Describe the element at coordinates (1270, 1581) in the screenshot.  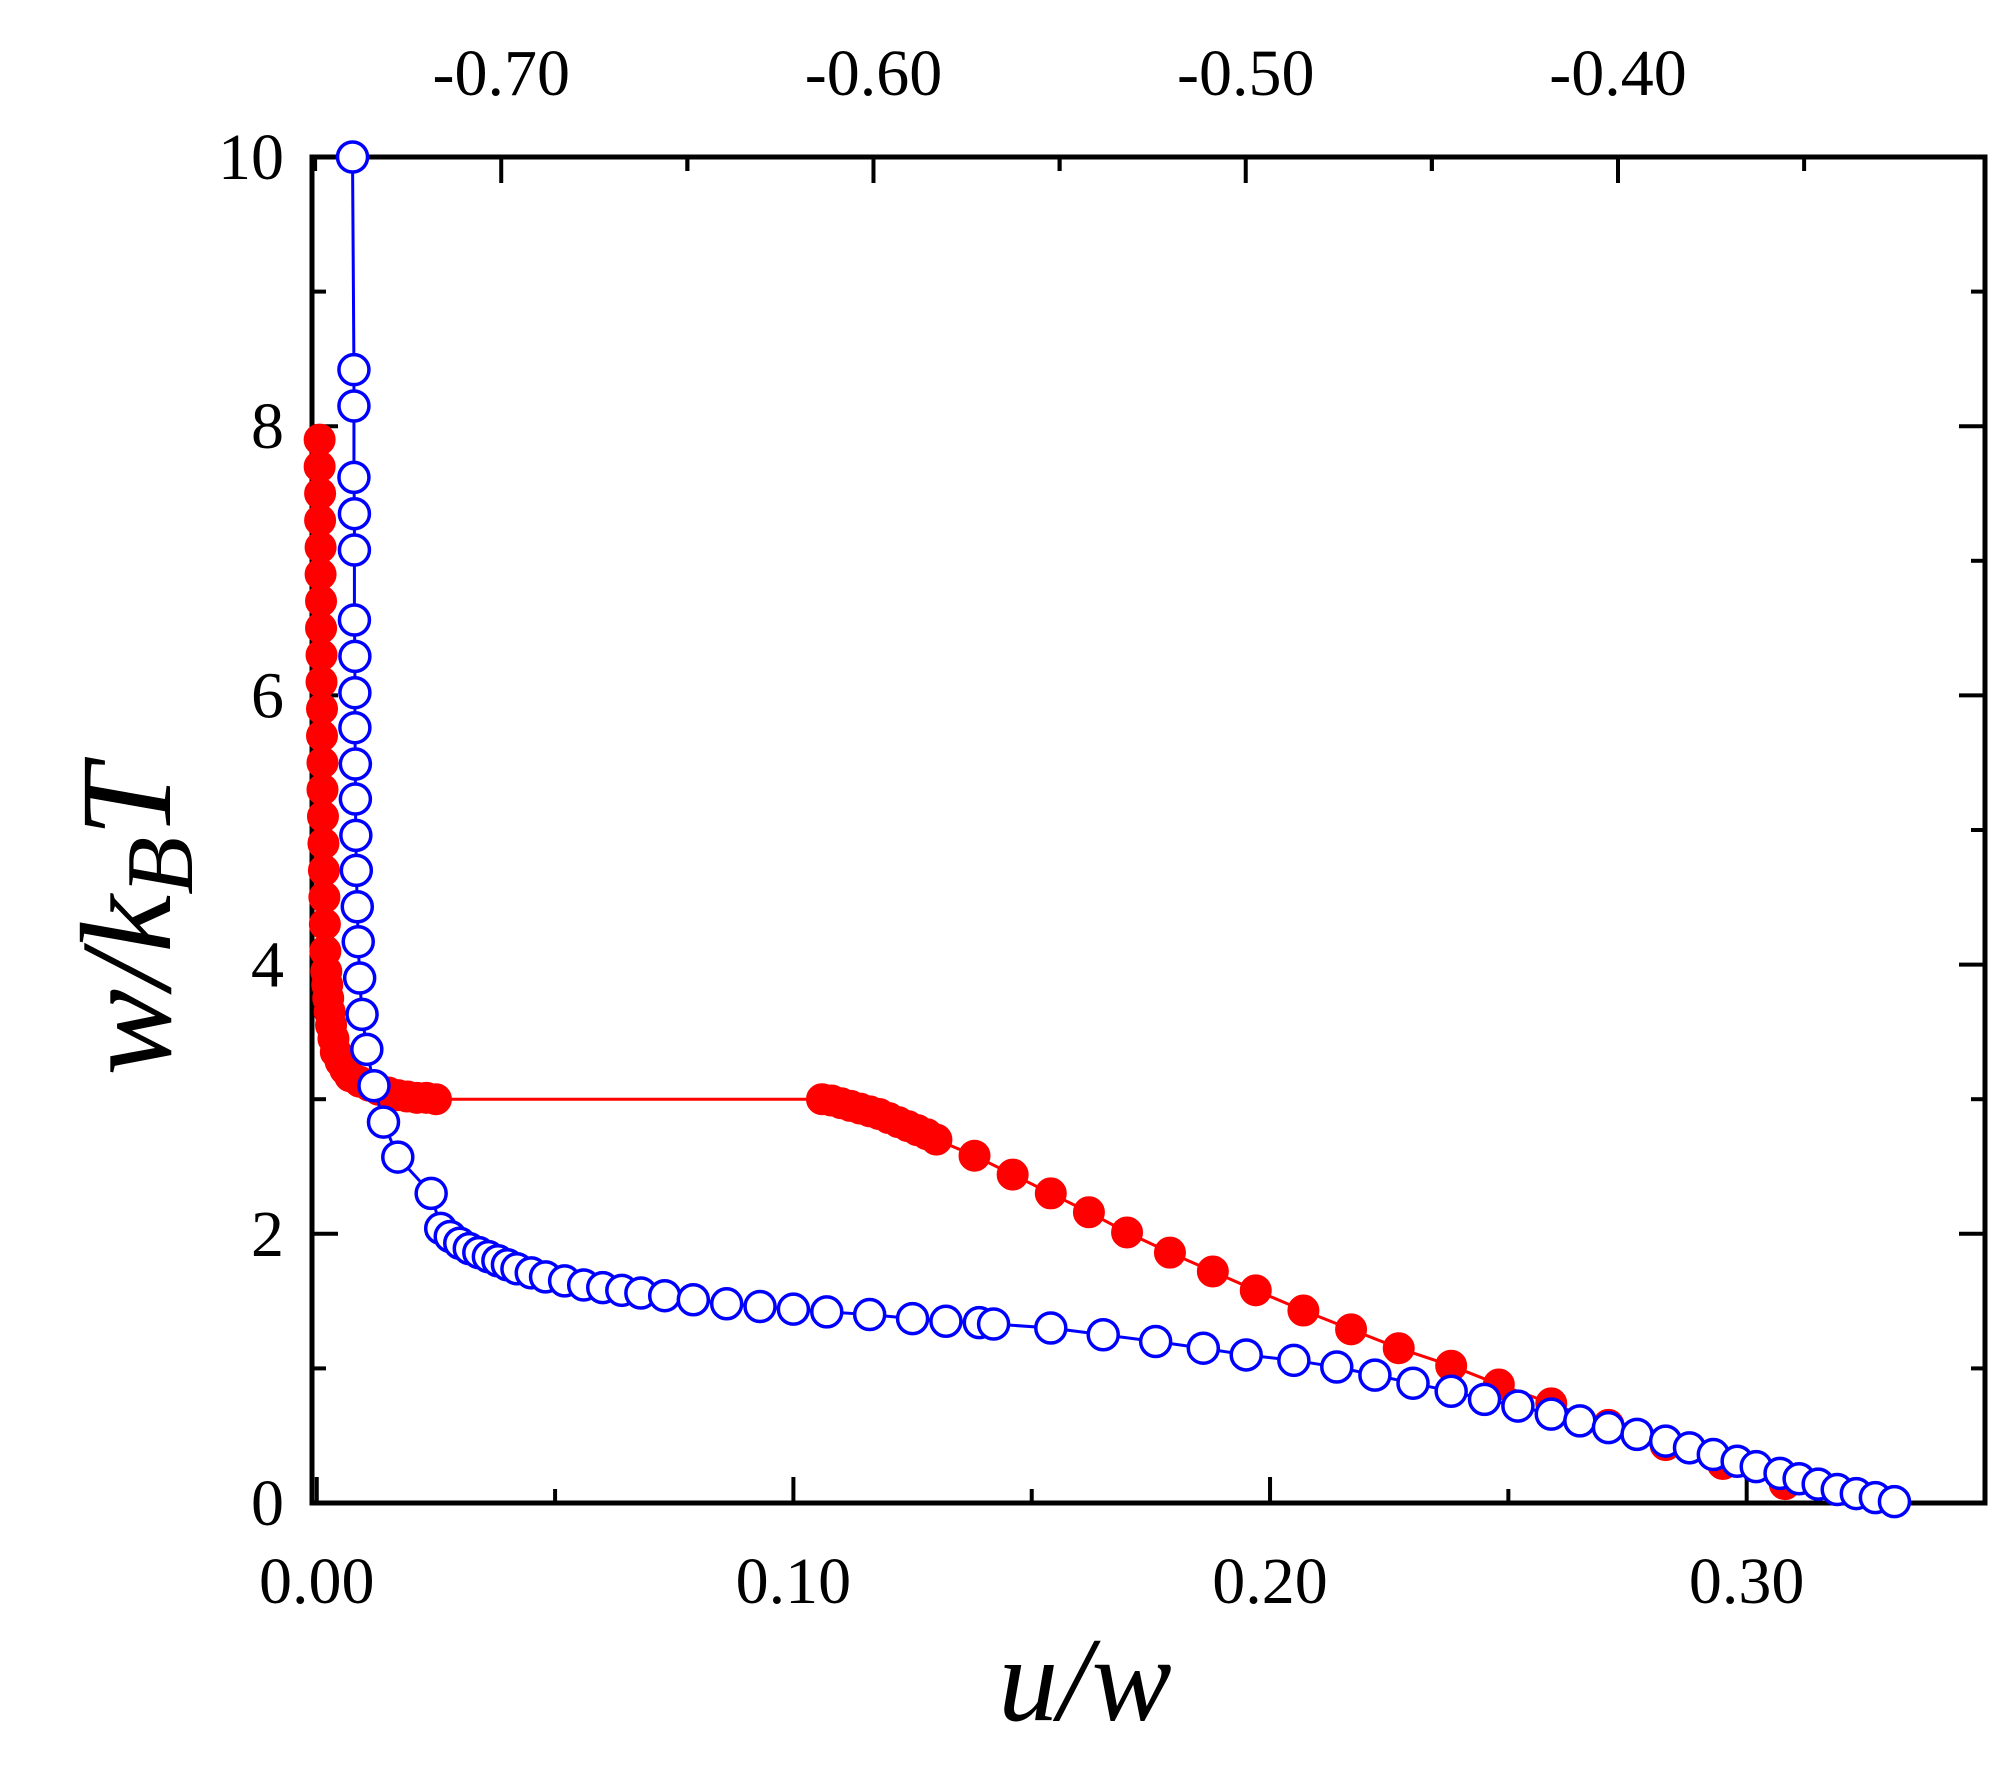
I see `x-tick-label: 0.20` at that location.